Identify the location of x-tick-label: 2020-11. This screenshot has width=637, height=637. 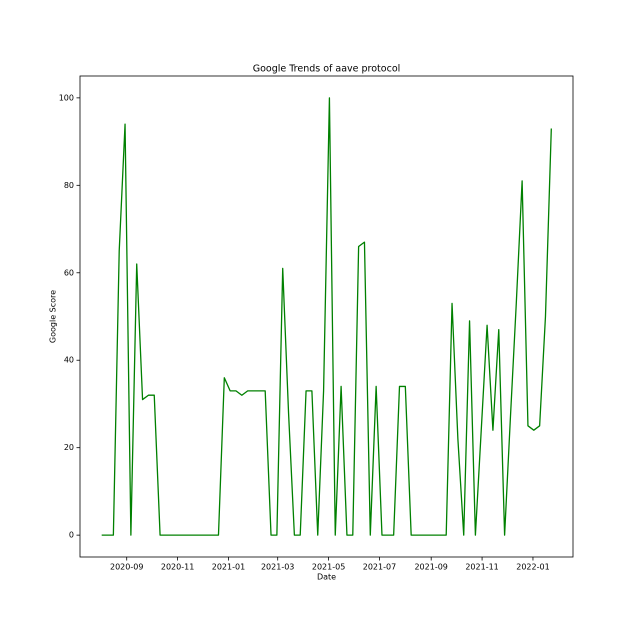
(177, 567).